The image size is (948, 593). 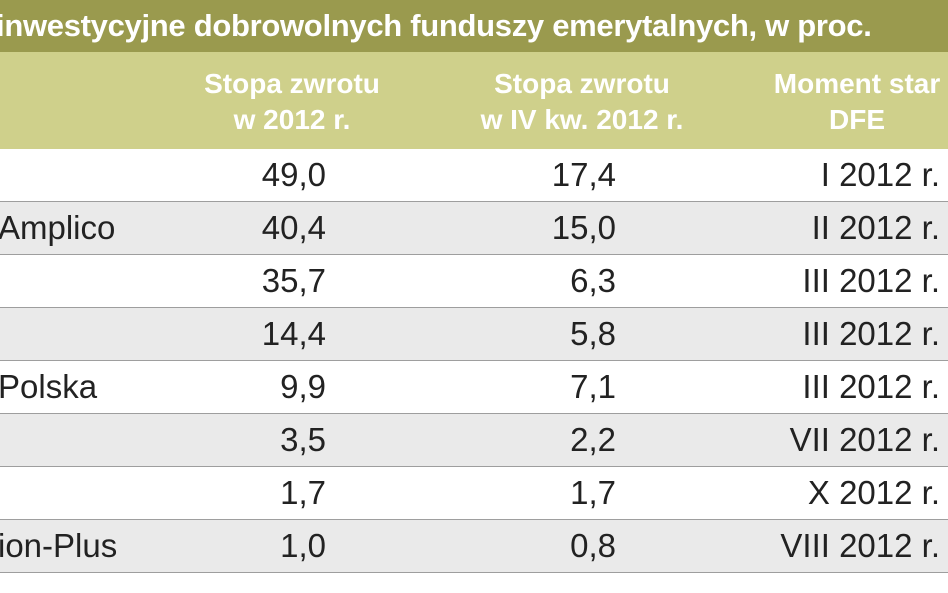 What do you see at coordinates (303, 386) in the screenshot?
I see `return-2012: 9,9` at bounding box center [303, 386].